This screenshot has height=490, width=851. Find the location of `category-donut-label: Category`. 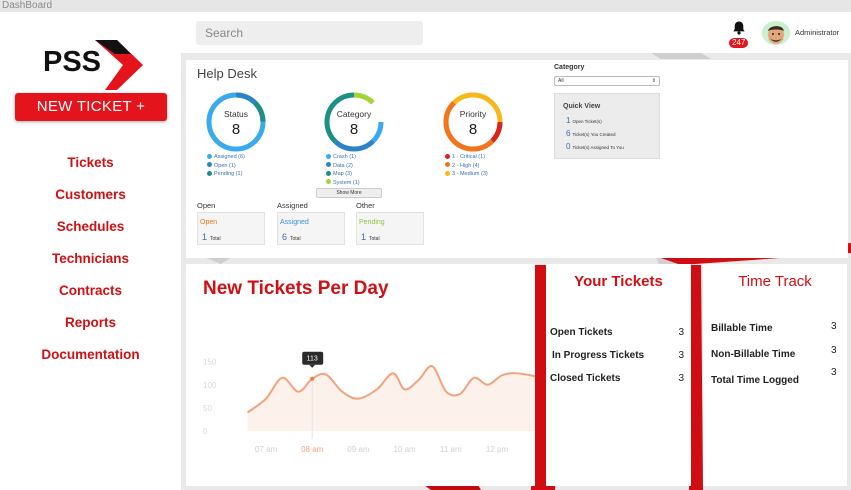

category-donut-label: Category is located at coordinates (354, 114).